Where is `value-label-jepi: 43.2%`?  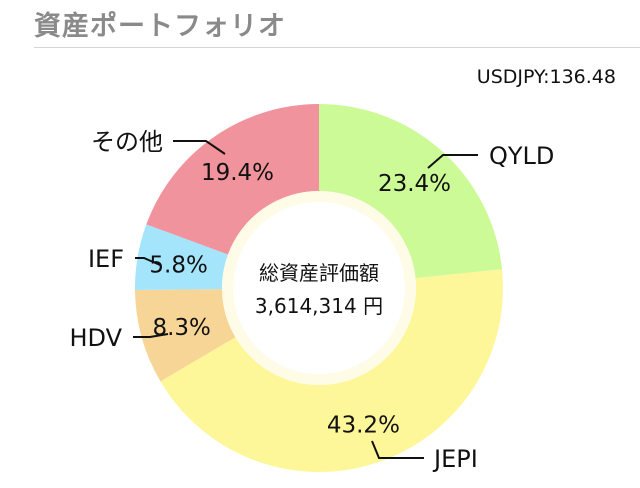 value-label-jepi: 43.2% is located at coordinates (363, 425).